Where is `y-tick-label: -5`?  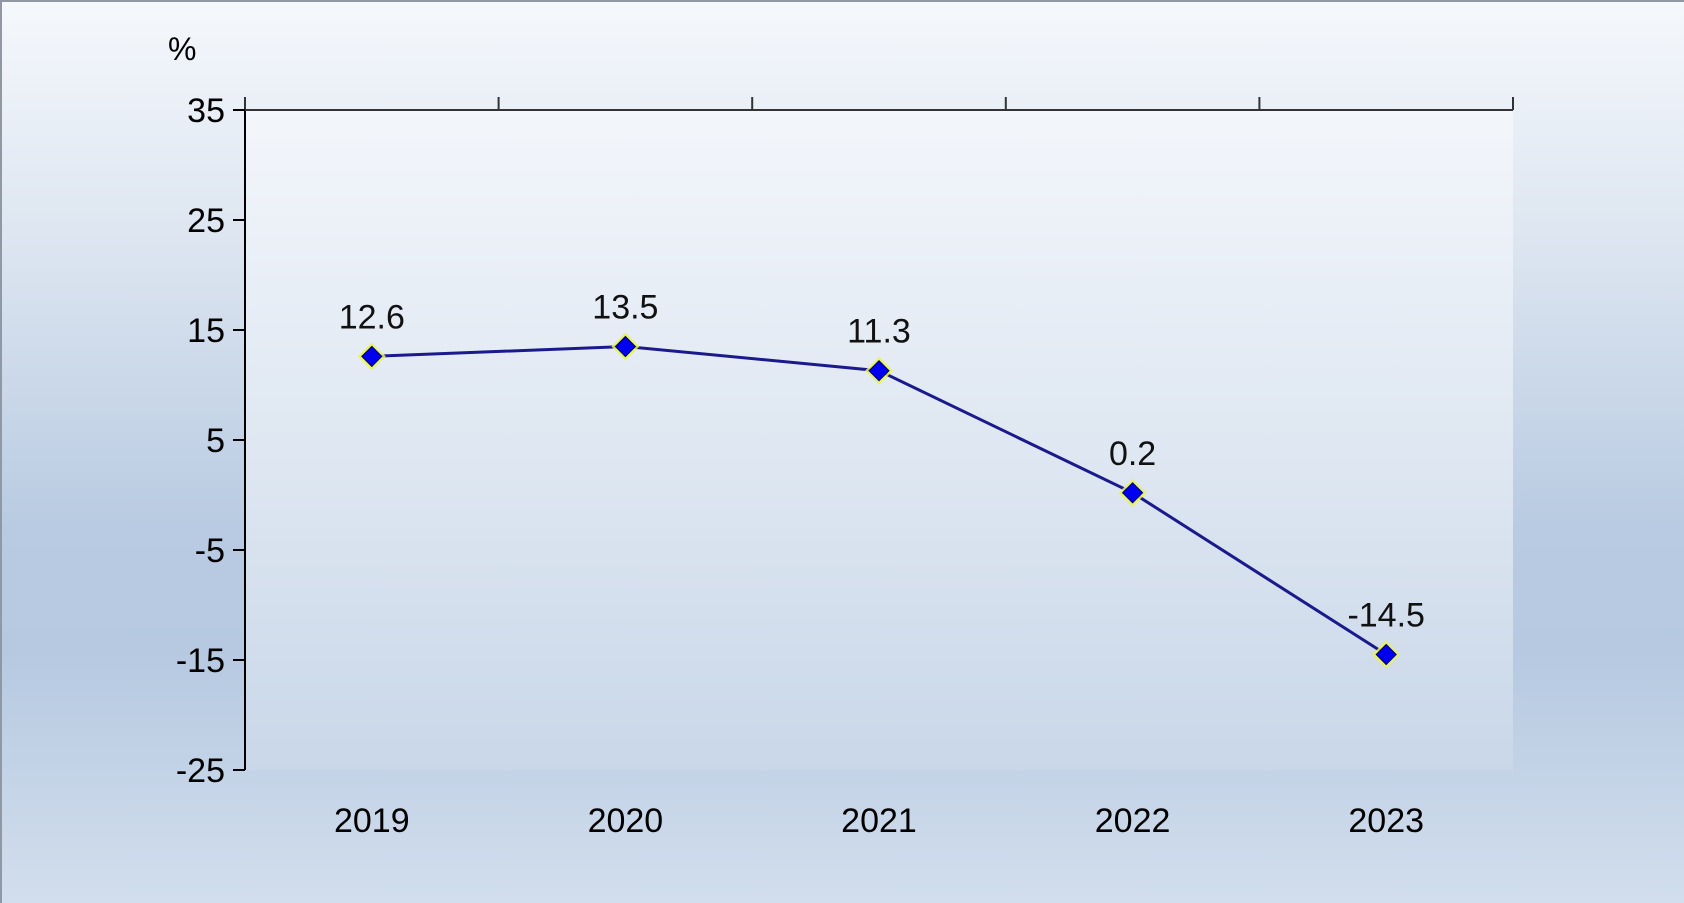 y-tick-label: -5 is located at coordinates (210, 551).